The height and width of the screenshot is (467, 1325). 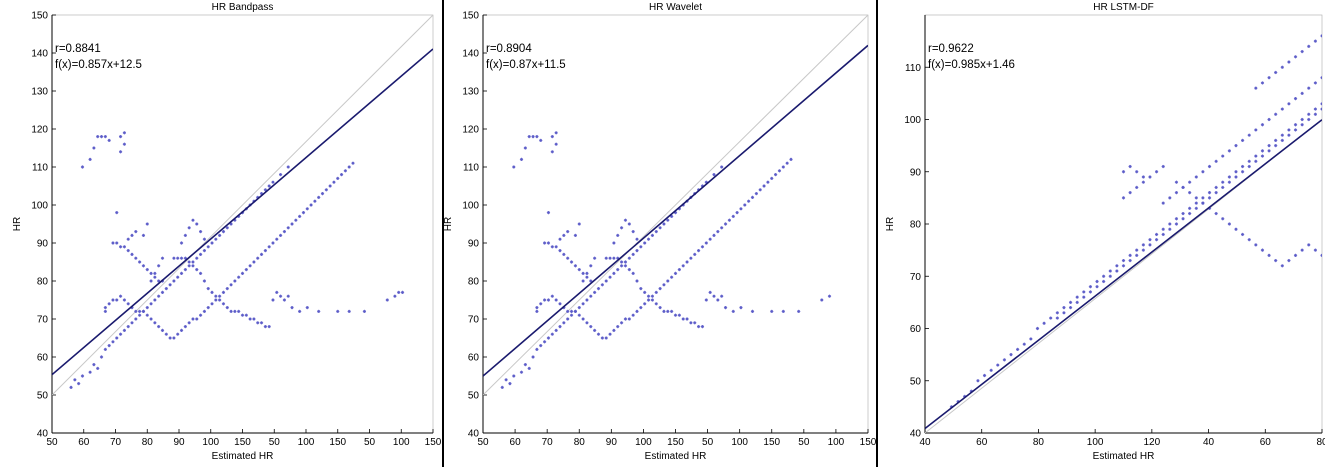 I want to click on y-tick-label: 100, so click(x=470, y=206).